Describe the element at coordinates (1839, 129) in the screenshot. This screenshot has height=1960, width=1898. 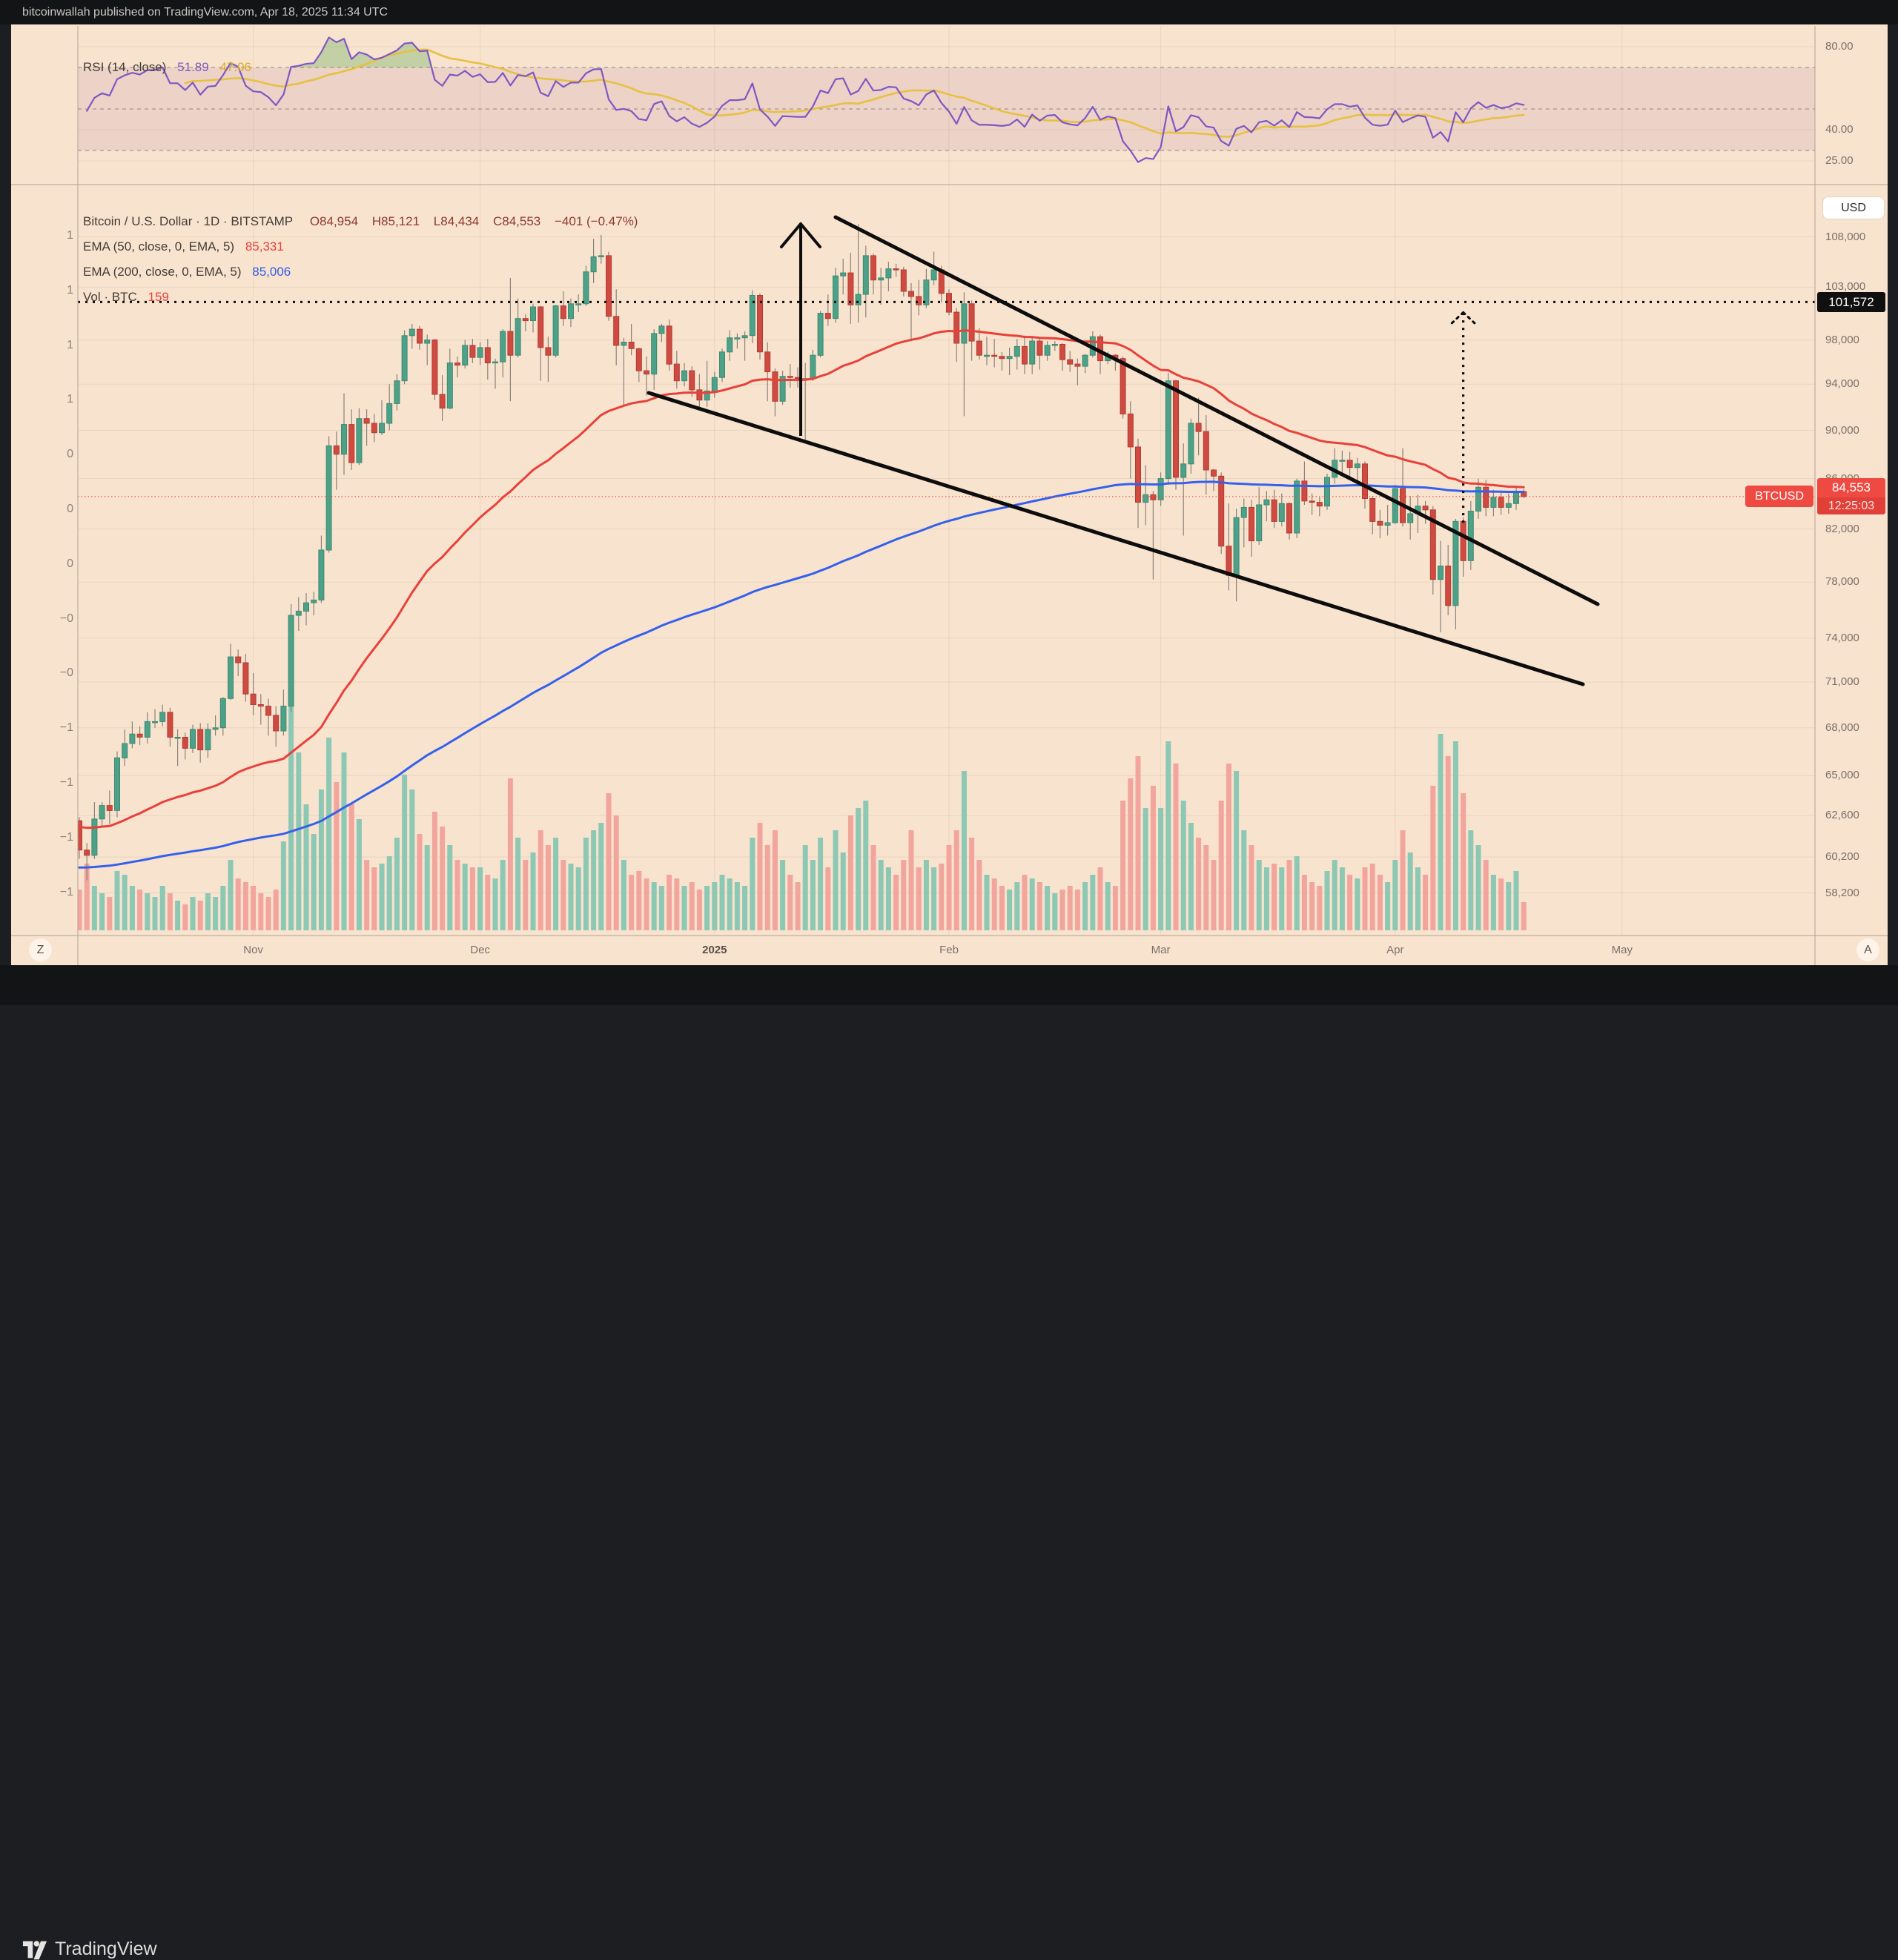
I see `rsi-axis-label: 40.00` at that location.